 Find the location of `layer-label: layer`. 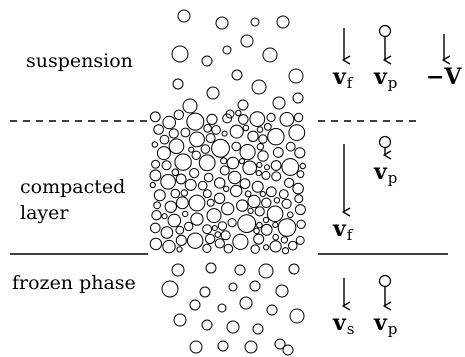

layer-label: layer is located at coordinates (44, 213).